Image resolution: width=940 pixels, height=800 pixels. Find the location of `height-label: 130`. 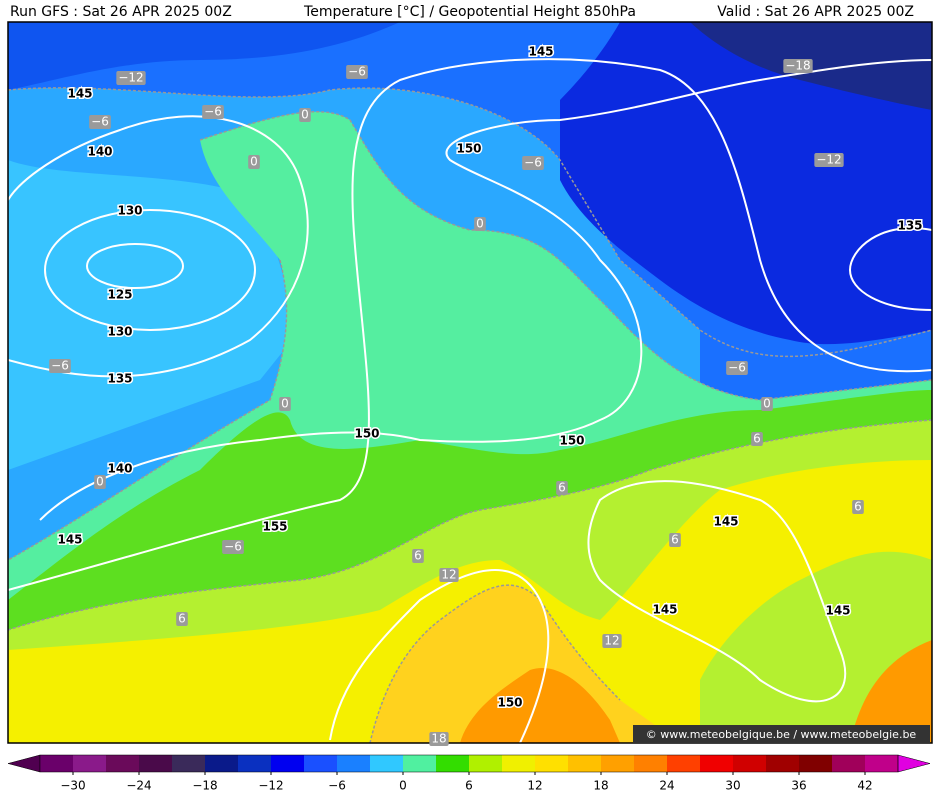

height-label: 130 is located at coordinates (129, 211).